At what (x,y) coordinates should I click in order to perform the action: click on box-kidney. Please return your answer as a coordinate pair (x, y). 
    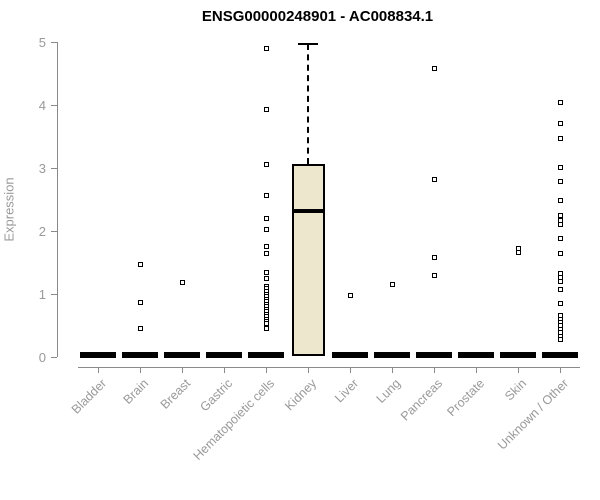
    Looking at the image, I should click on (308, 260).